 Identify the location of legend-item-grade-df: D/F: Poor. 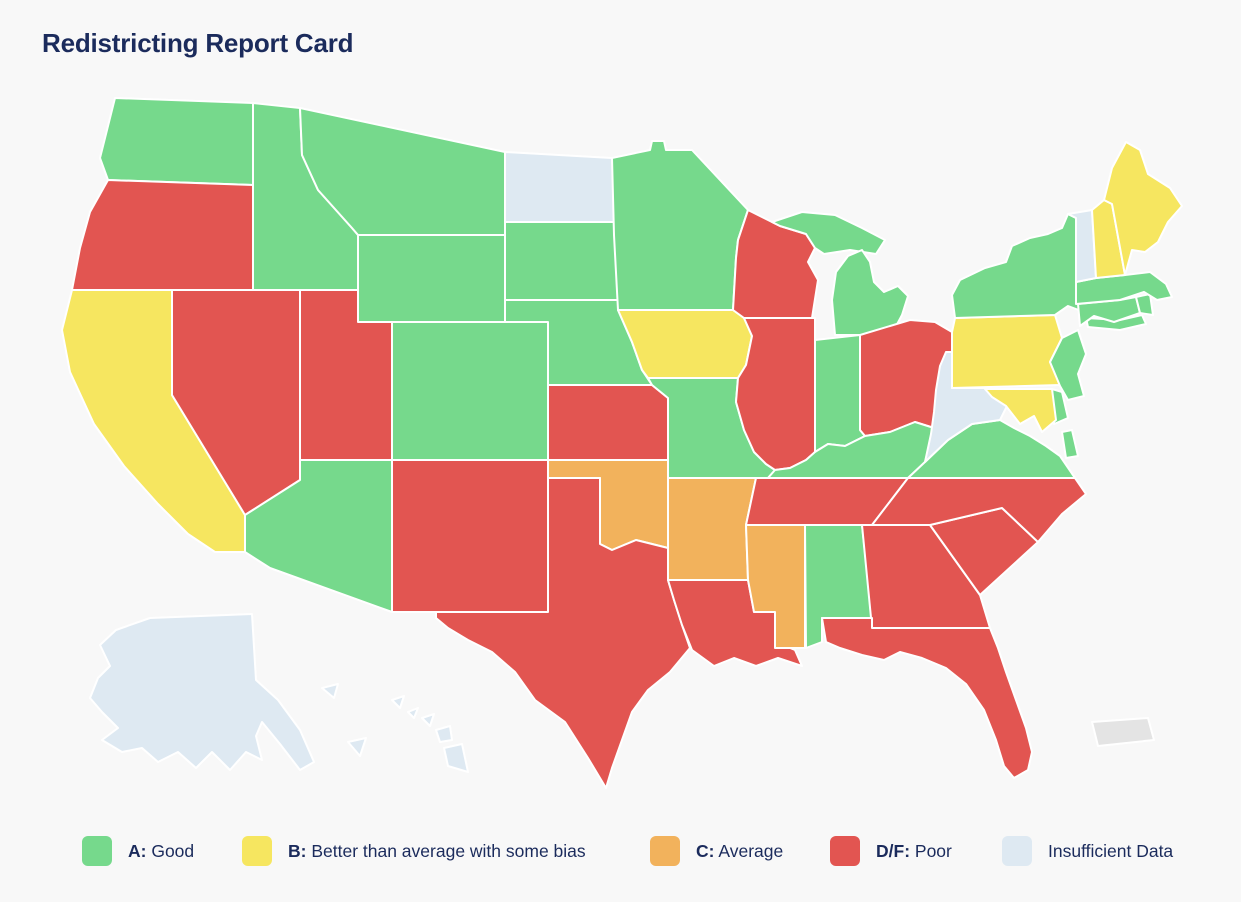
(891, 851).